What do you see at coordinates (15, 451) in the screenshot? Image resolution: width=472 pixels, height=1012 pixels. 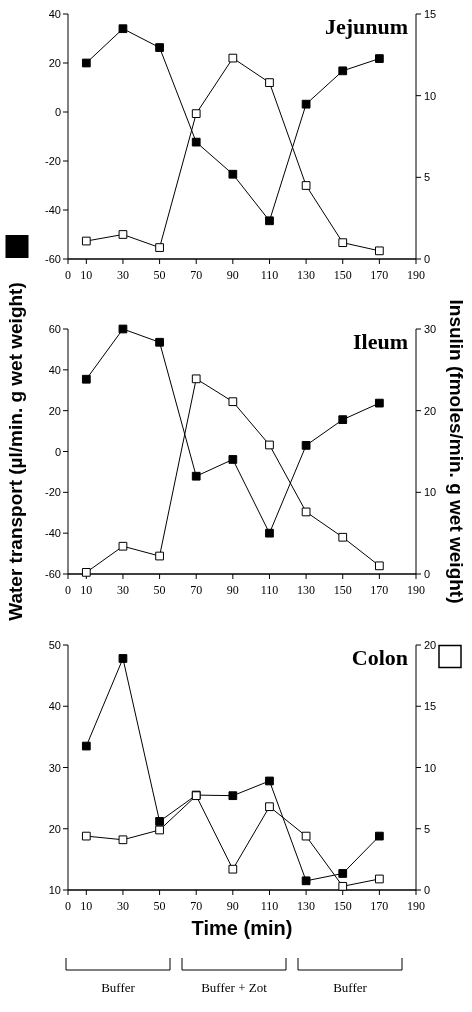 I see `y-axis-title: Water transport (µl/min. g wet weight)` at bounding box center [15, 451].